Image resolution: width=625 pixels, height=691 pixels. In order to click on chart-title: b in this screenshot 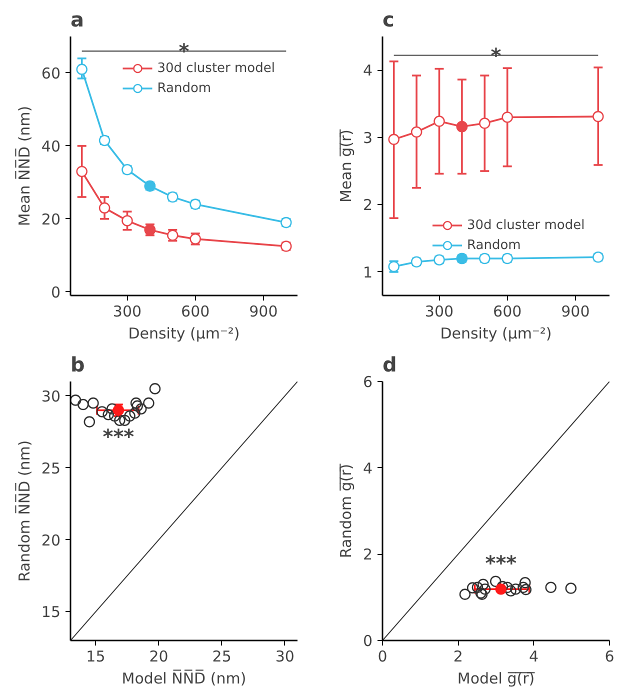, I will do `click(77, 364)`.